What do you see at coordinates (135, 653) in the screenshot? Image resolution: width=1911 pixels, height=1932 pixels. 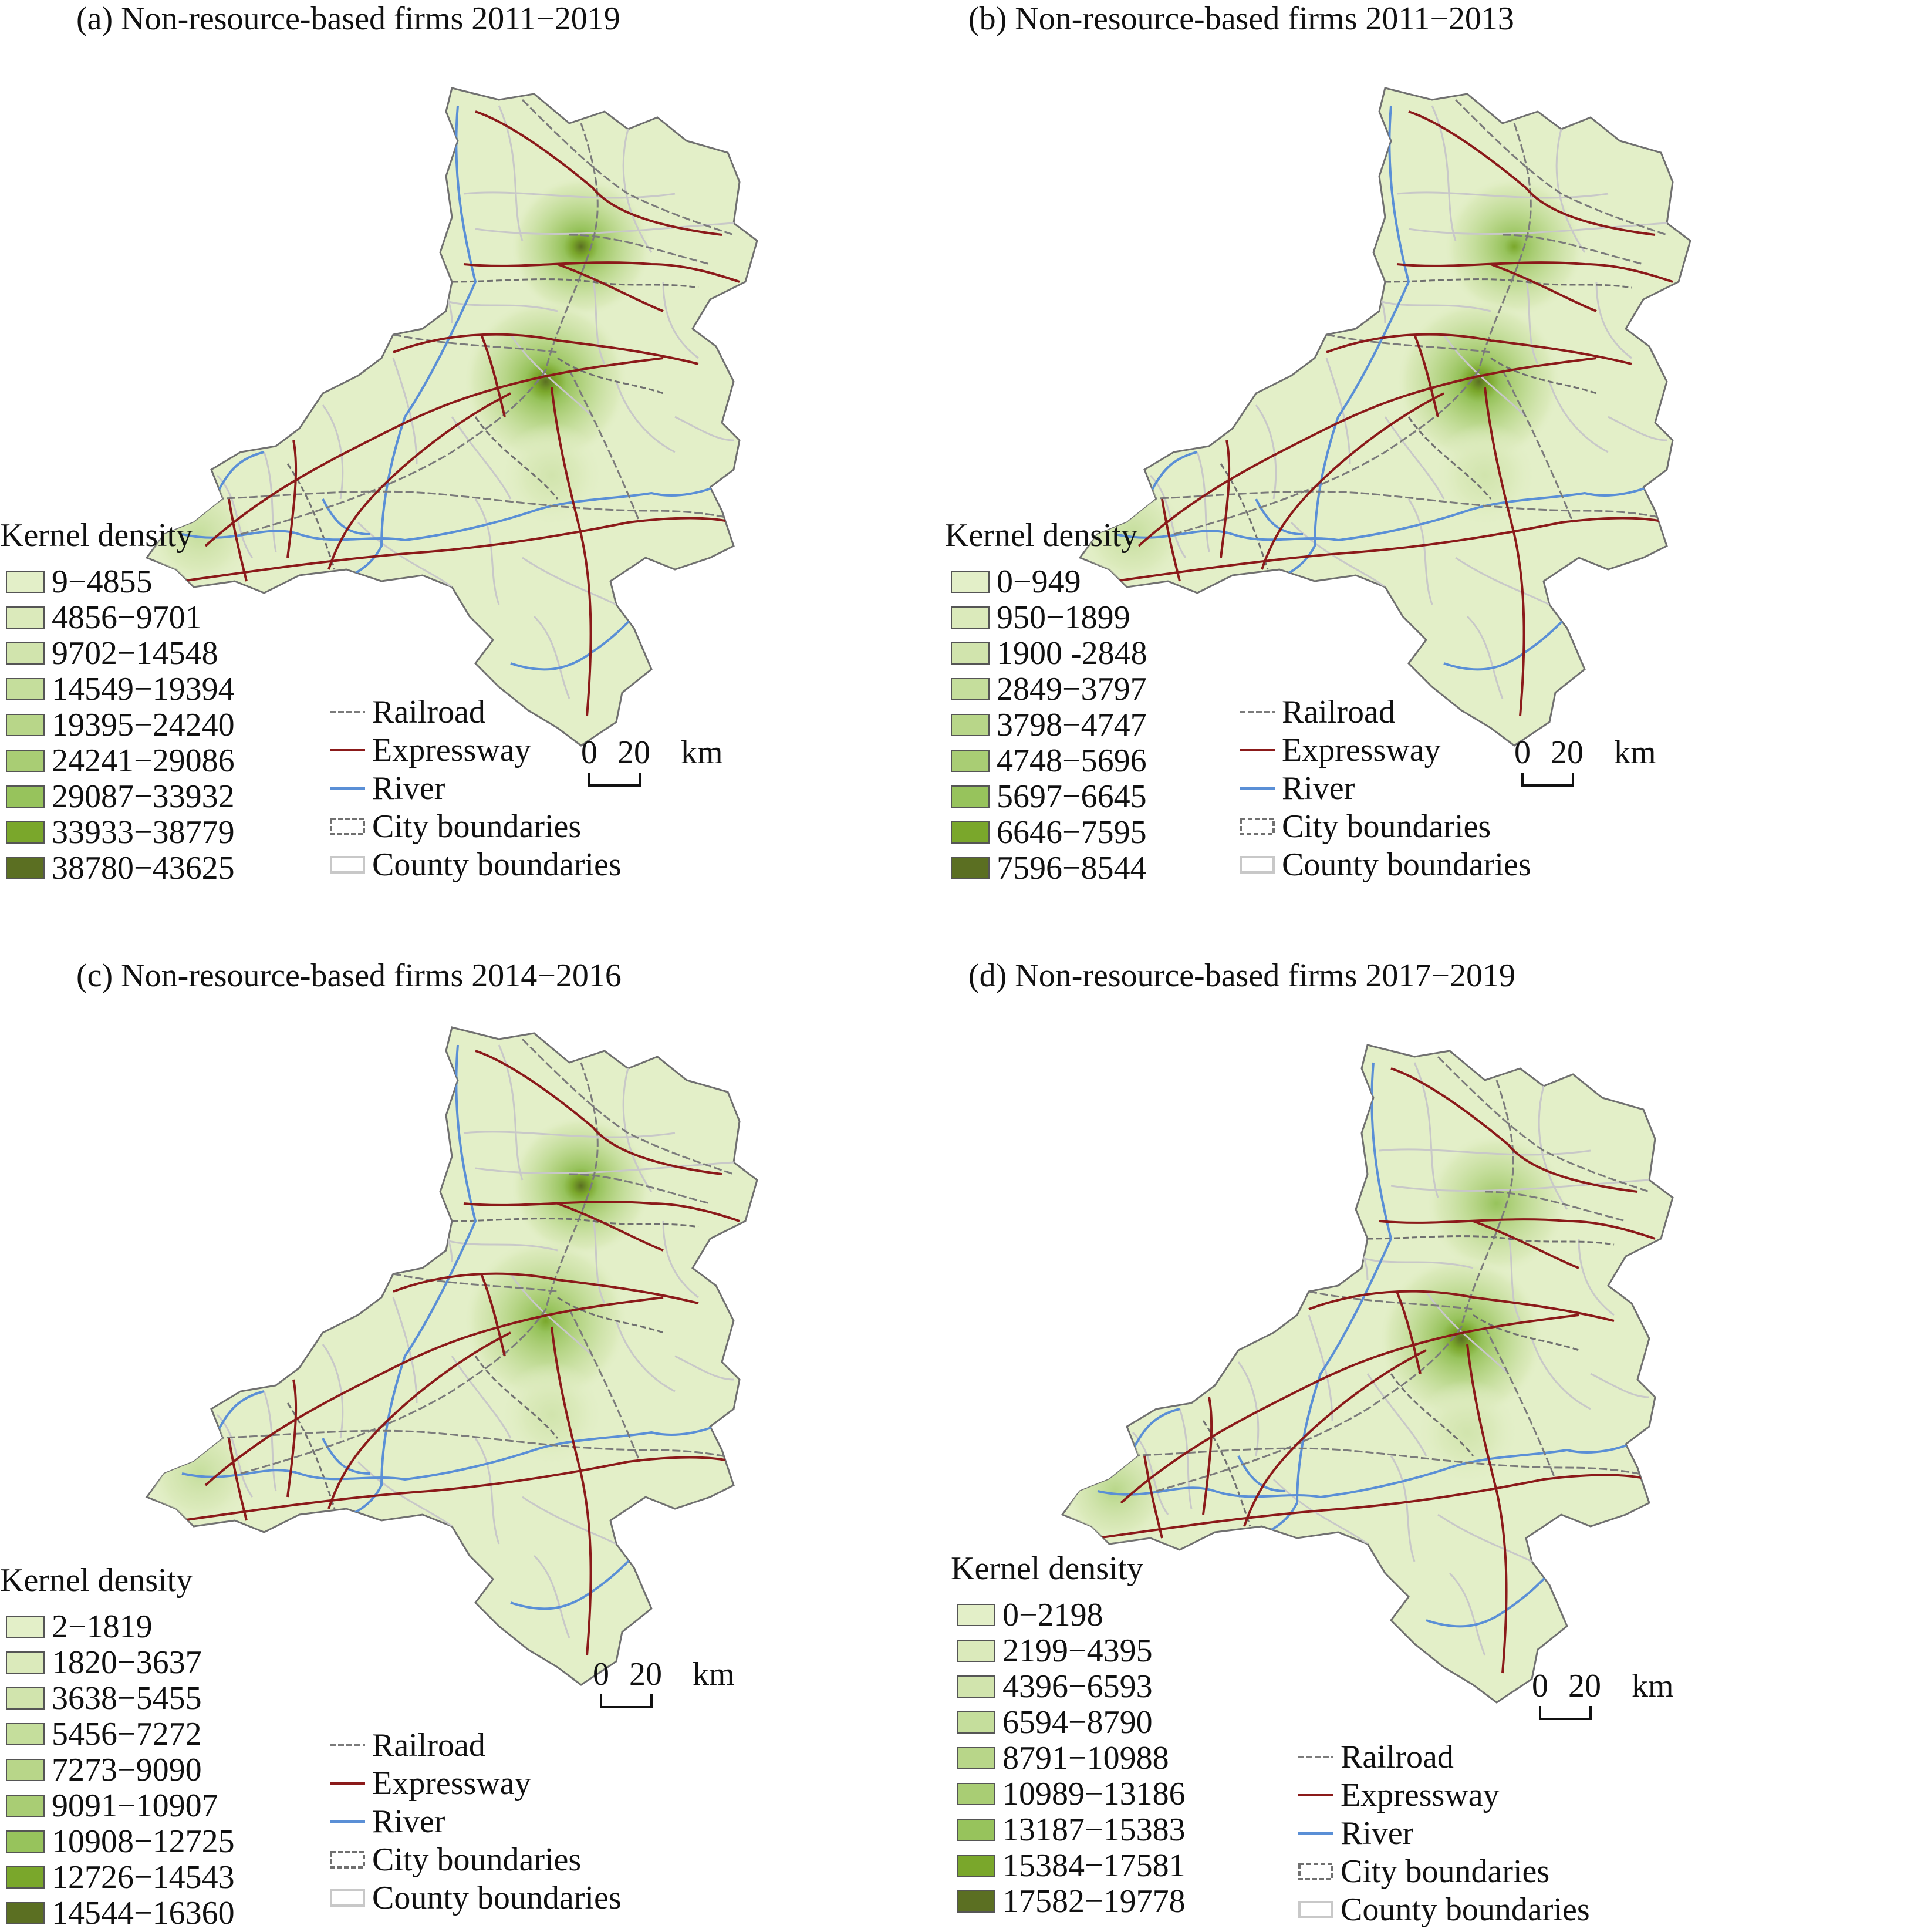 I see `legend-class-label: 9702−14548` at bounding box center [135, 653].